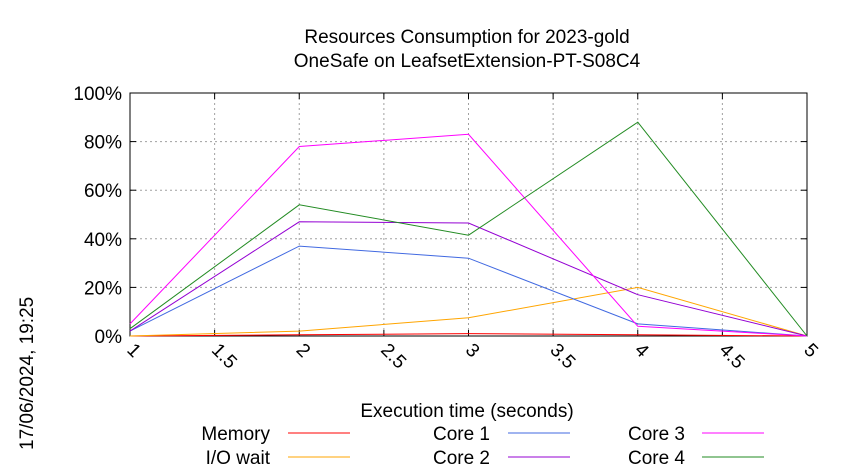 The image size is (850, 475). Describe the element at coordinates (103, 191) in the screenshot. I see `y-tick-label: 60%` at that location.